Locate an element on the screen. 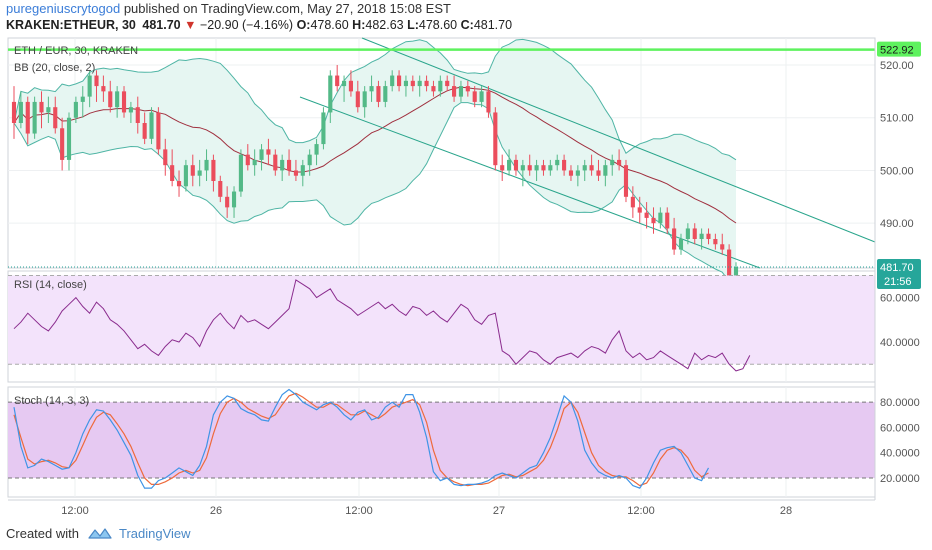  stoch-axis-tick-label: 60.0000 is located at coordinates (900, 428).